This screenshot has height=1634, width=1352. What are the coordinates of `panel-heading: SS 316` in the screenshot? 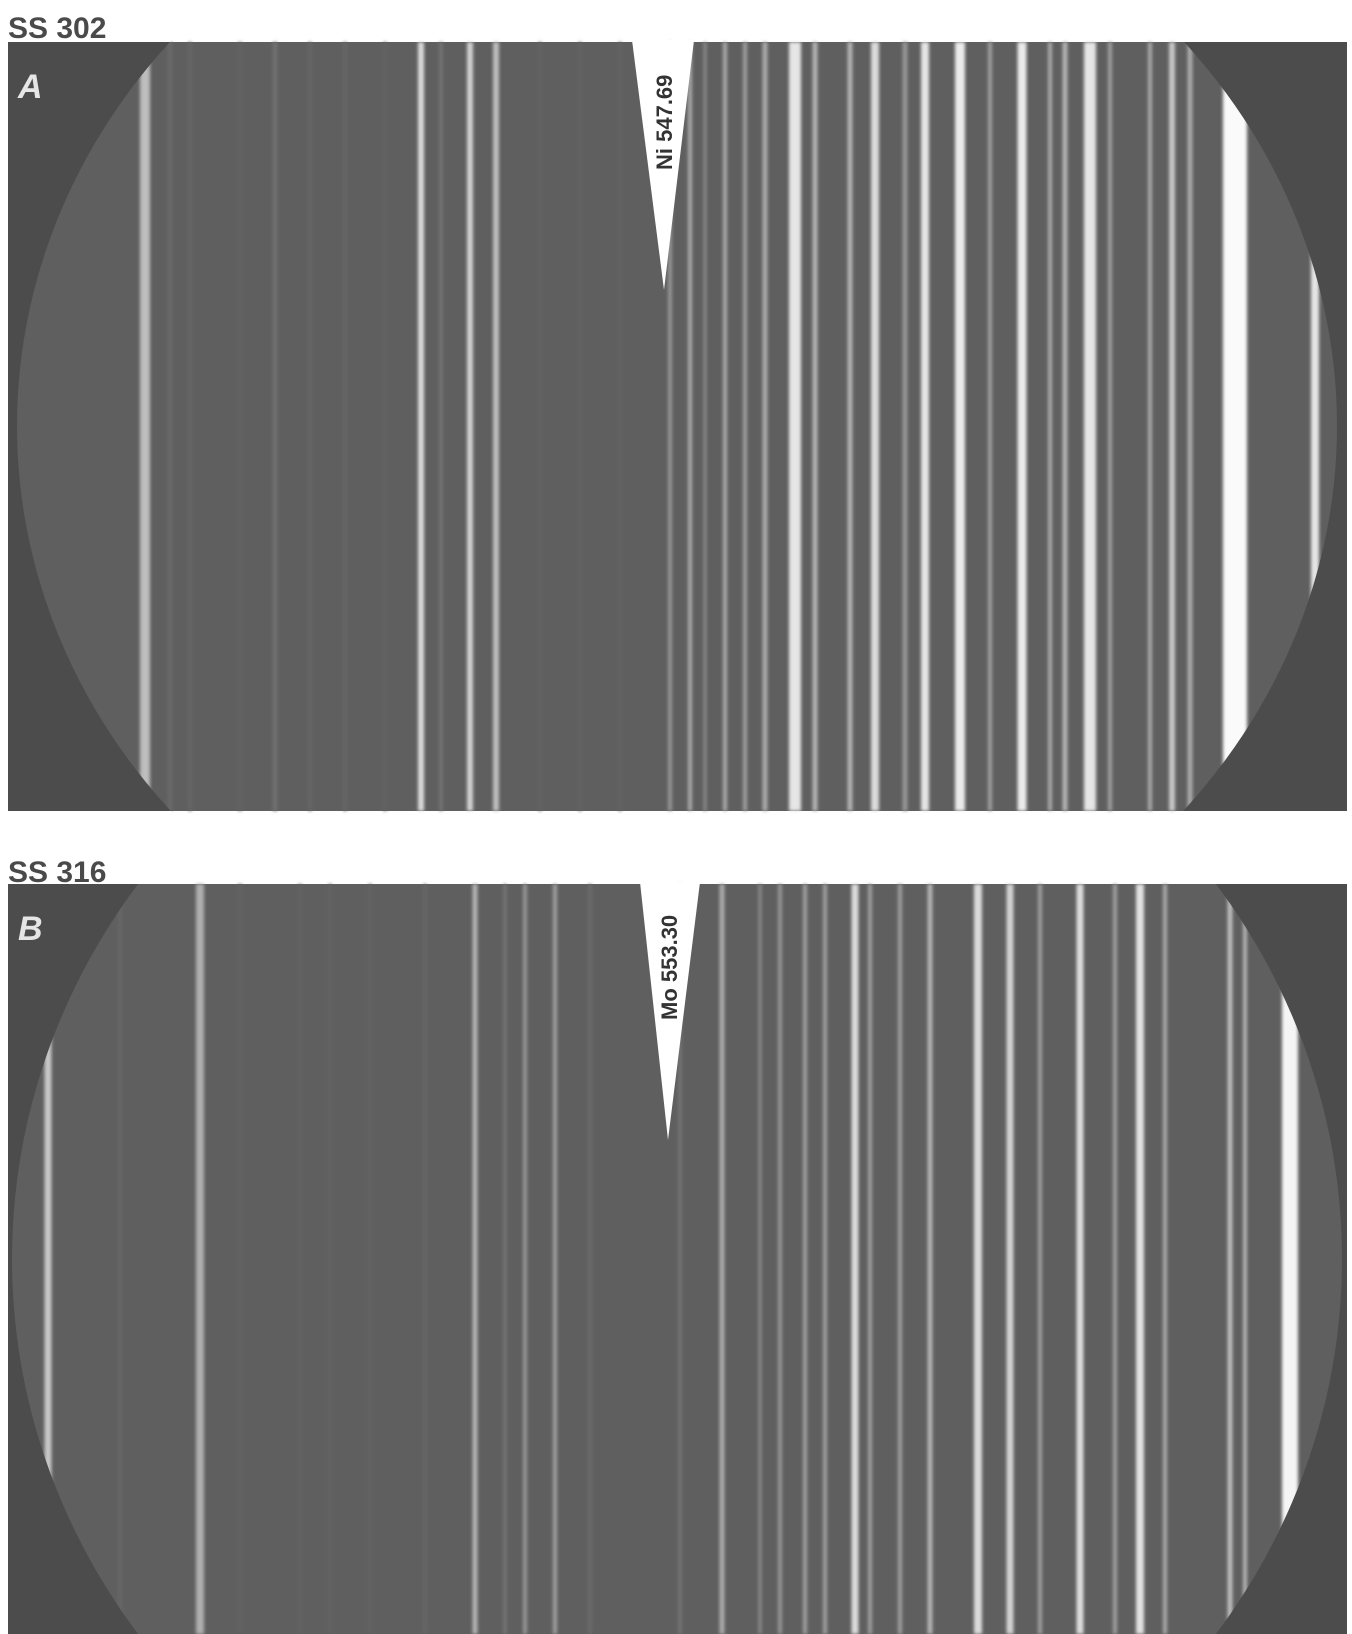 It's located at (57, 872).